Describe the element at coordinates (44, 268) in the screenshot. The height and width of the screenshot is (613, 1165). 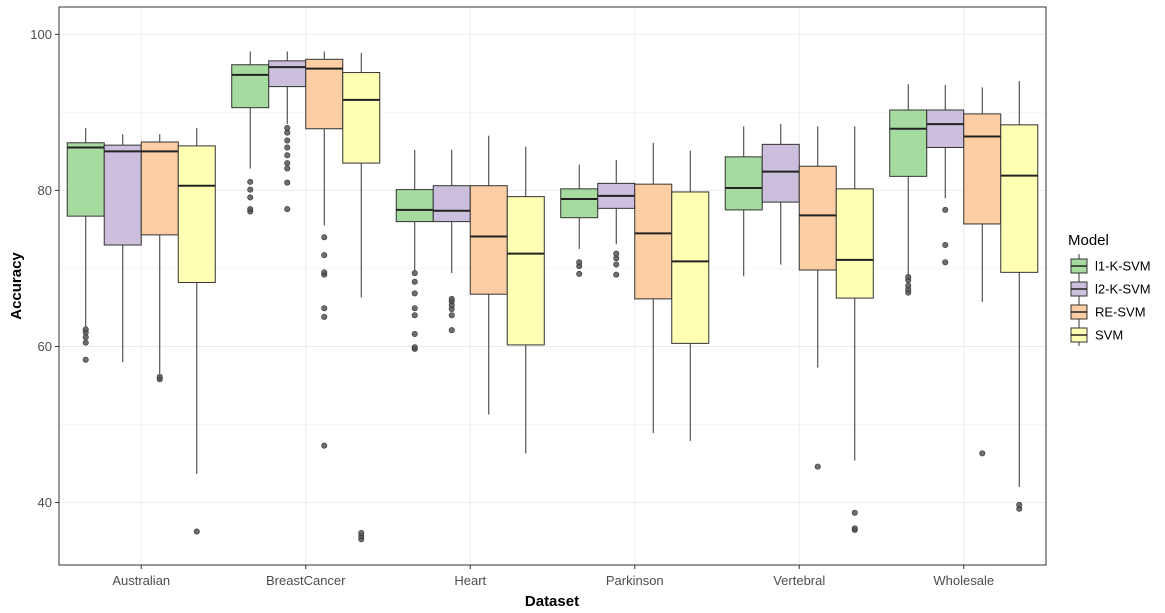
I see `y-axis: 40 60 80 100` at that location.